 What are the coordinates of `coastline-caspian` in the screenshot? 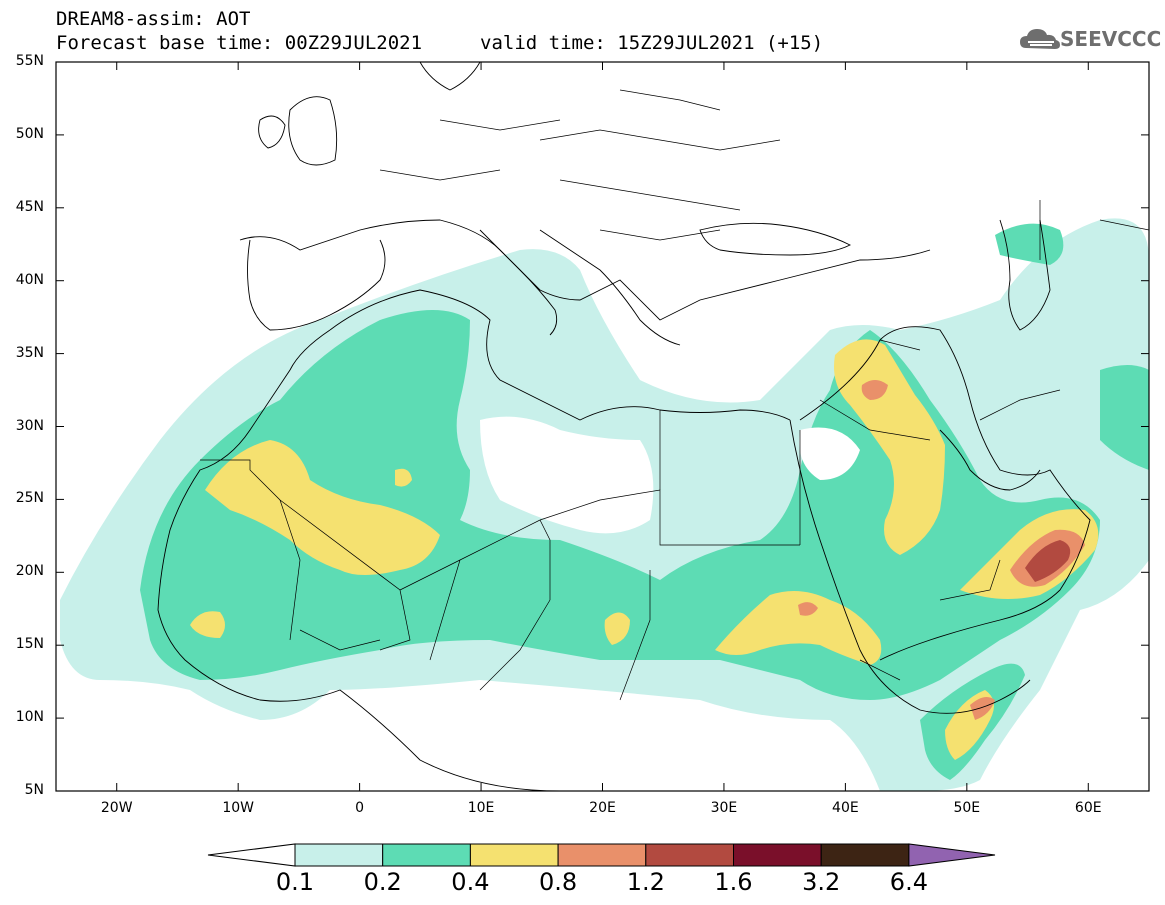 It's located at (1025, 275).